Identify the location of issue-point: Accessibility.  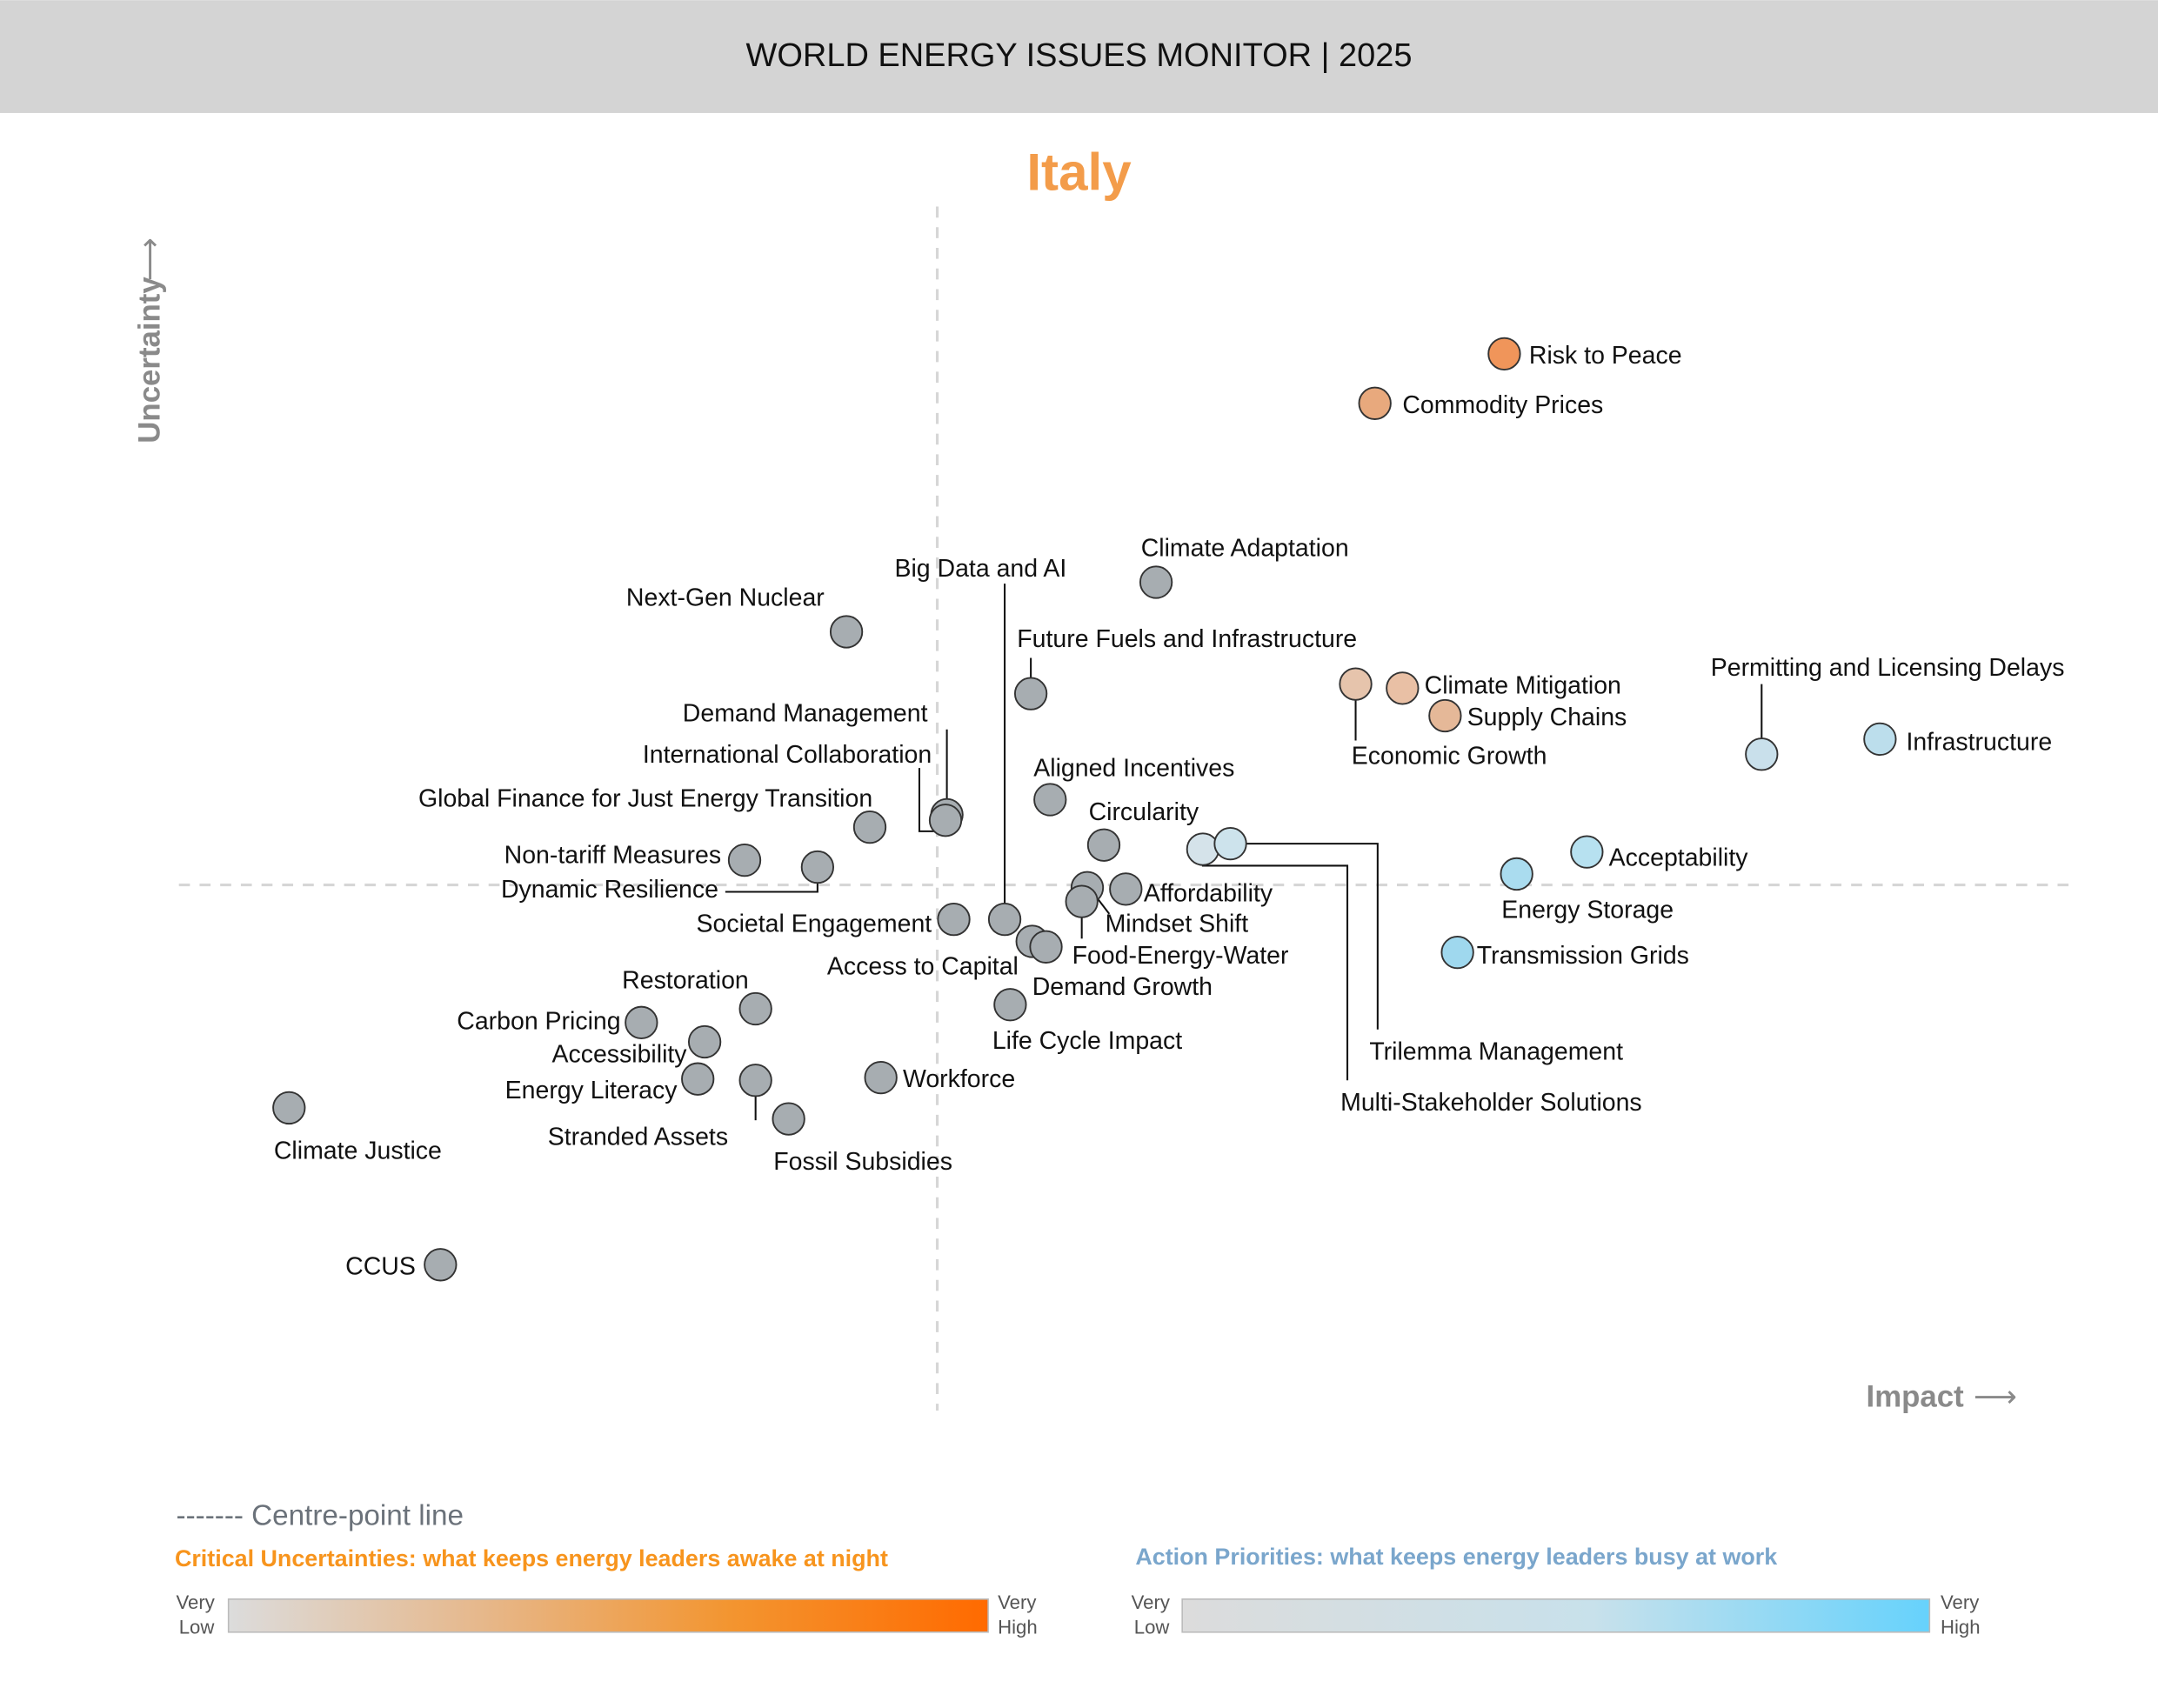
(637, 1046).